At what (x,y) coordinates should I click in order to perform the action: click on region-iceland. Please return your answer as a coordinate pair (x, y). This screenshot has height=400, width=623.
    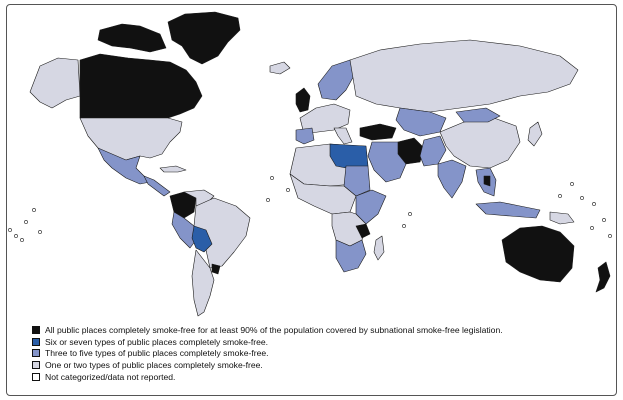
    Looking at the image, I should click on (280, 68).